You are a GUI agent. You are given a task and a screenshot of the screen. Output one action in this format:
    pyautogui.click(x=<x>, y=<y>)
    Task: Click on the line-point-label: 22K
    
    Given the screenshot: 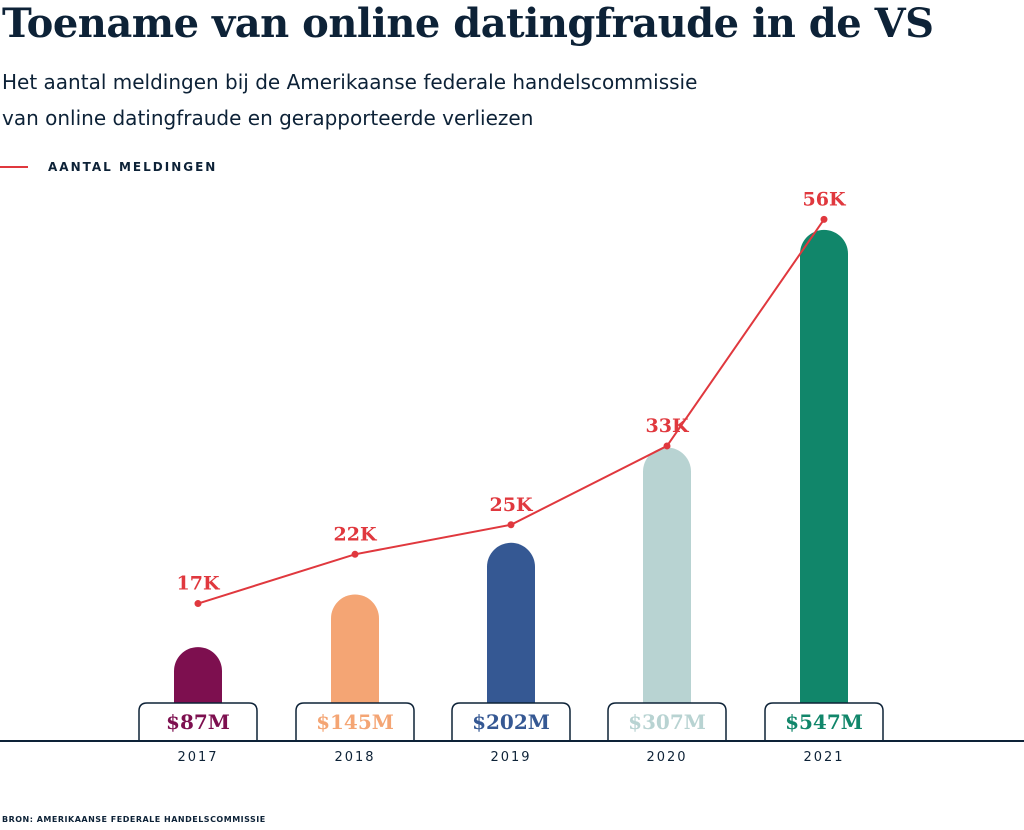 What is the action you would take?
    pyautogui.click(x=356, y=534)
    